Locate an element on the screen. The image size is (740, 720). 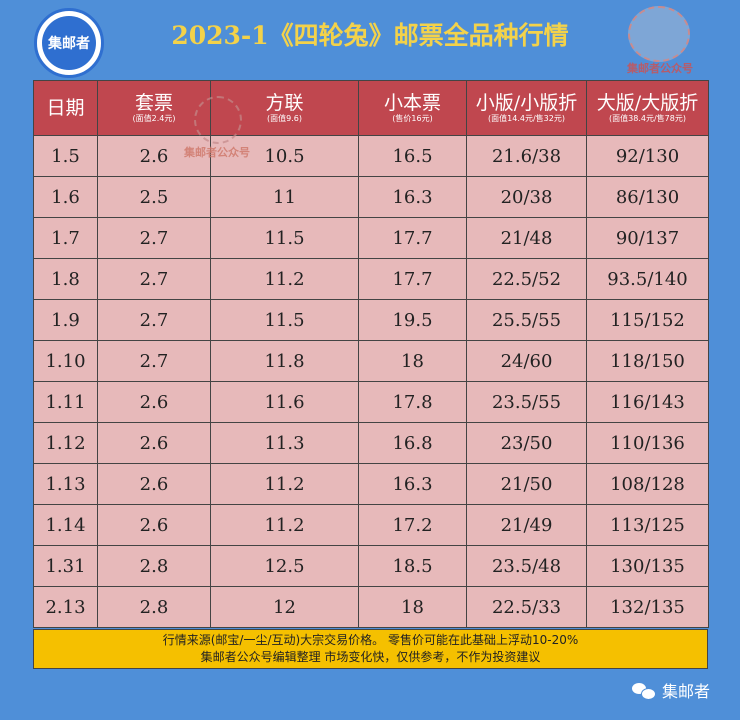
table-cell: 21.6/38 is located at coordinates (526, 156).